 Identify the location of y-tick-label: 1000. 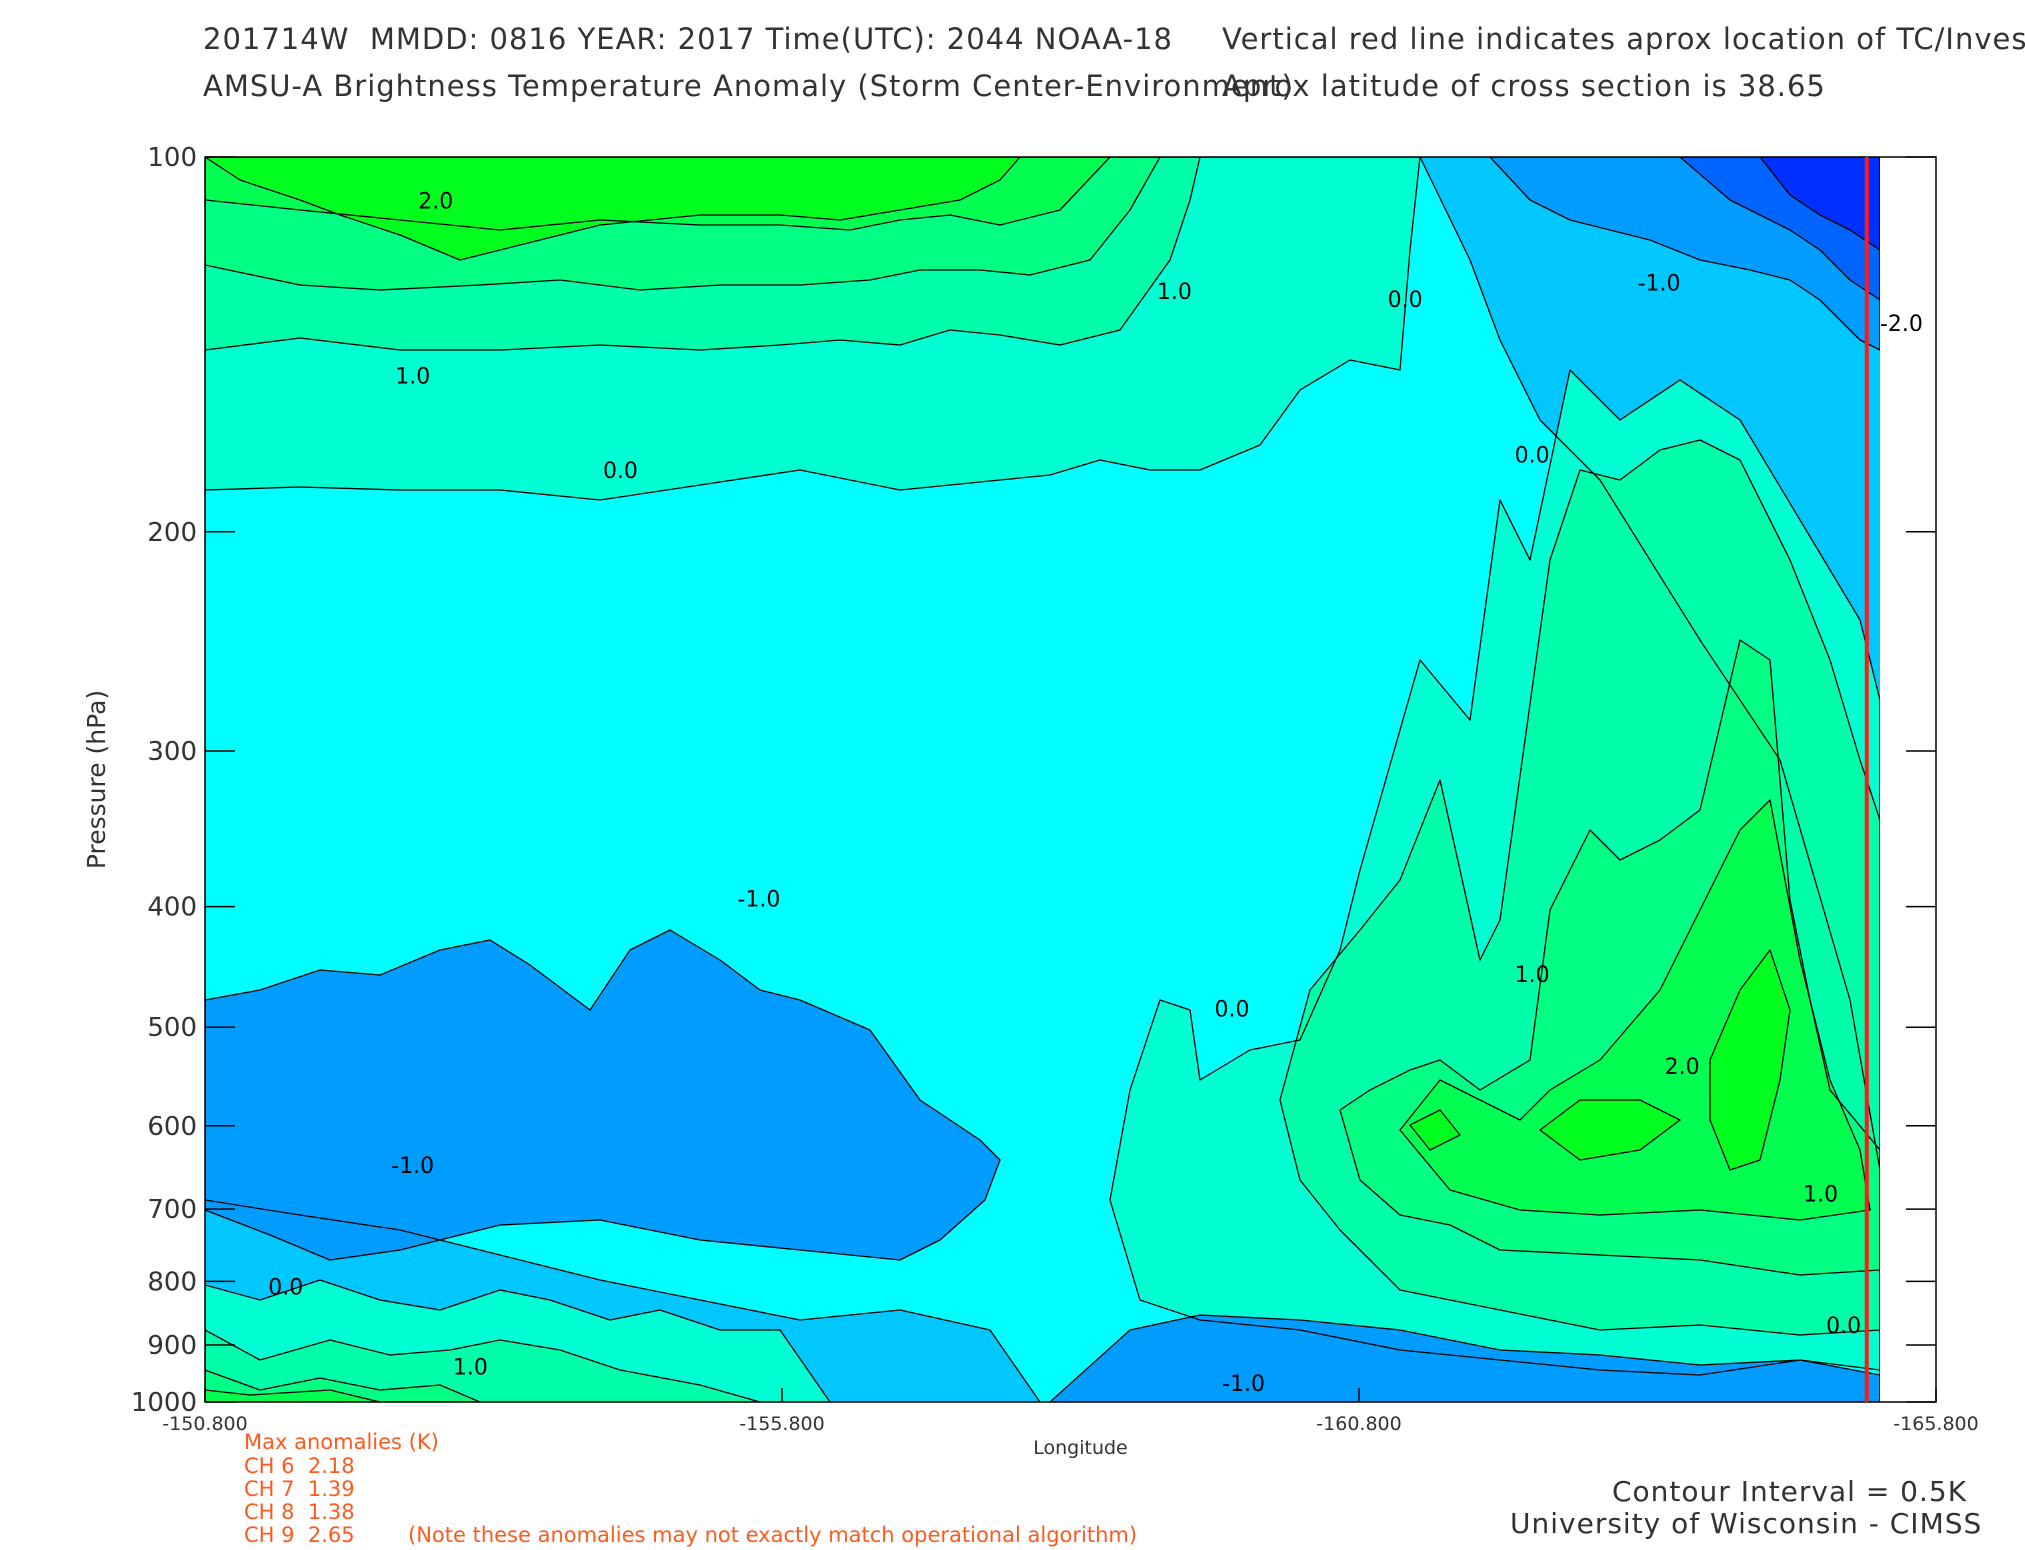
(164, 1403).